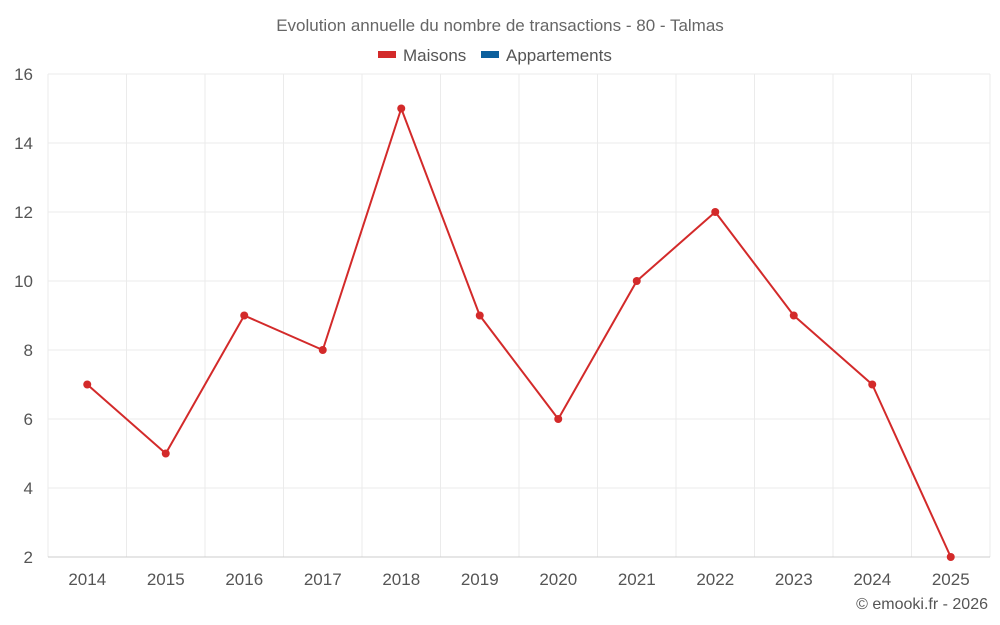 The image size is (1000, 625). I want to click on x-tick-label: 2018, so click(401, 579).